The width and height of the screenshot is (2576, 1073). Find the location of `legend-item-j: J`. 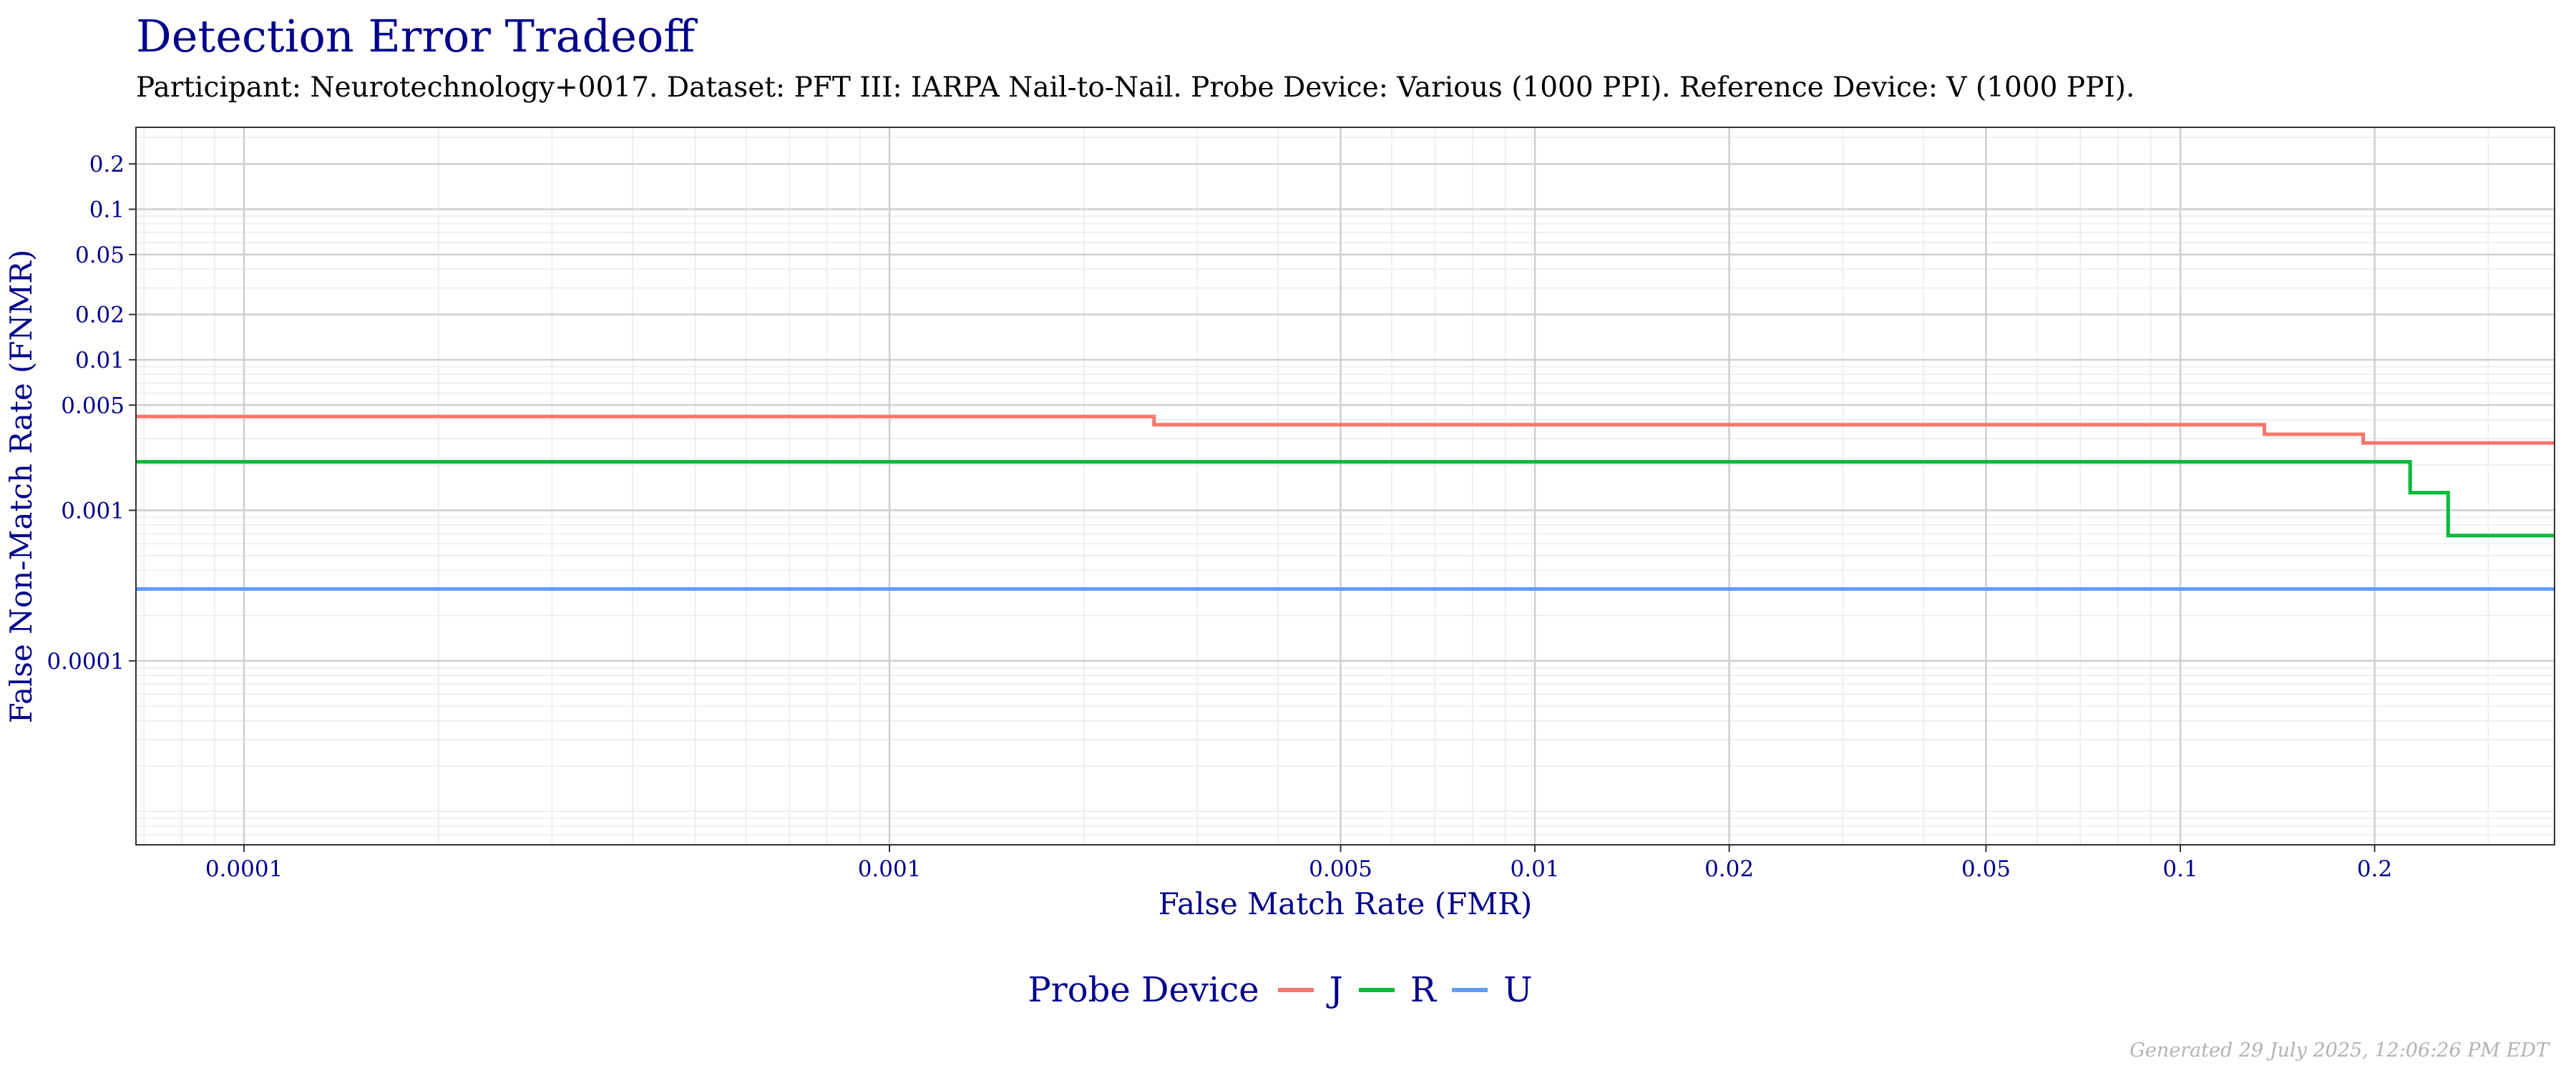

legend-item-j: J is located at coordinates (1310, 990).